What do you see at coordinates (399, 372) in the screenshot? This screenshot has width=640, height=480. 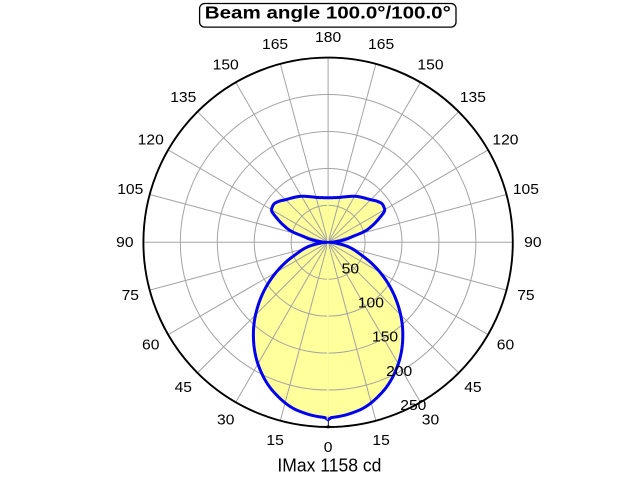 I see `svg-text: 200` at bounding box center [399, 372].